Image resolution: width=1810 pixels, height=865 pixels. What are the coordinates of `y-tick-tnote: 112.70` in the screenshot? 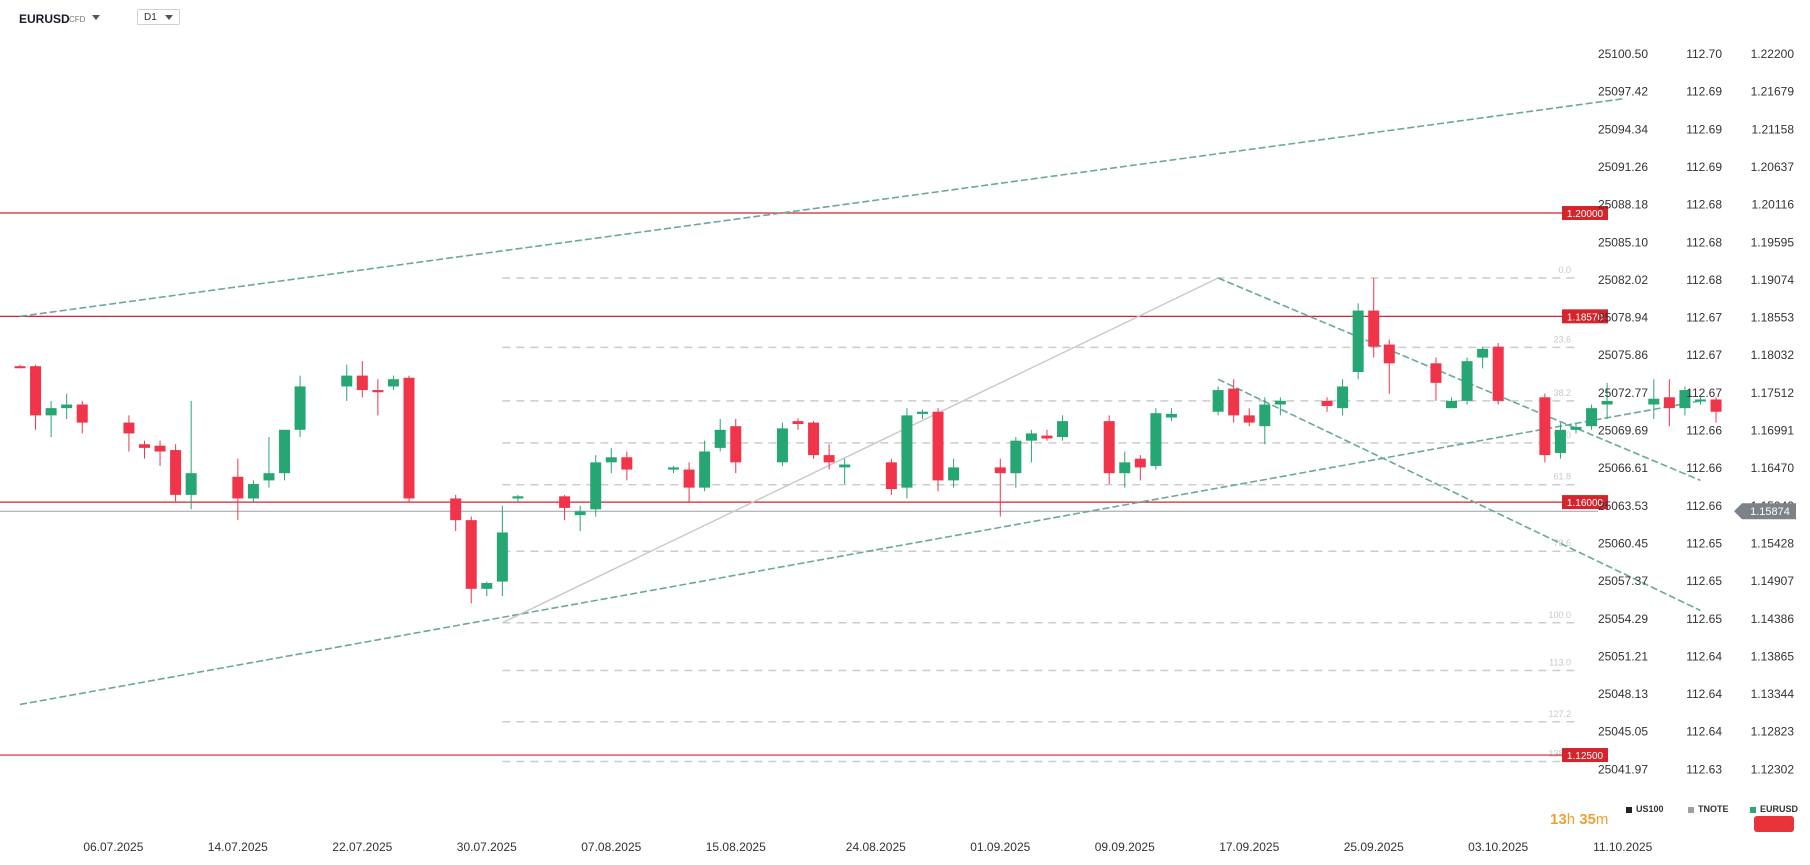 It's located at (1704, 54).